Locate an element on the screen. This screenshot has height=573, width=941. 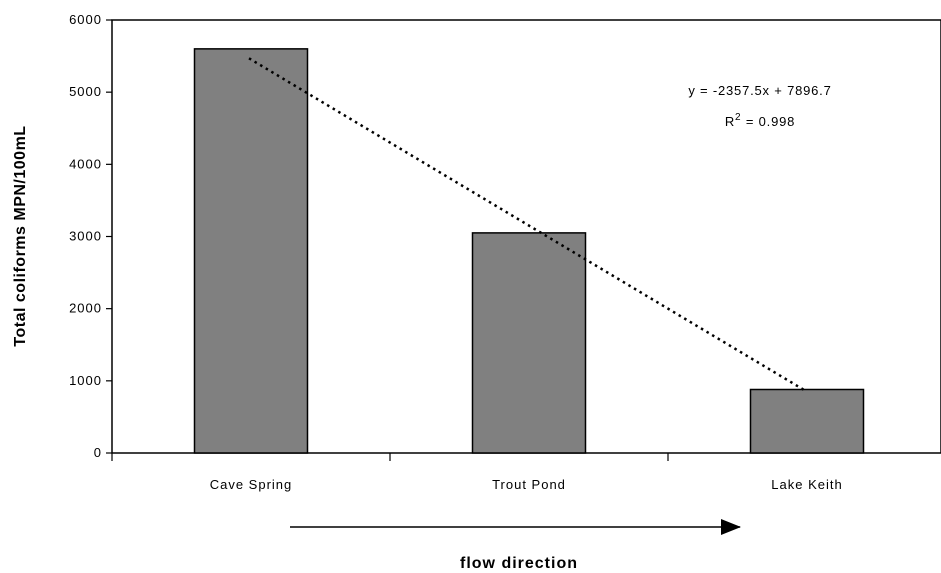
bar-lake-keith is located at coordinates (807, 421).